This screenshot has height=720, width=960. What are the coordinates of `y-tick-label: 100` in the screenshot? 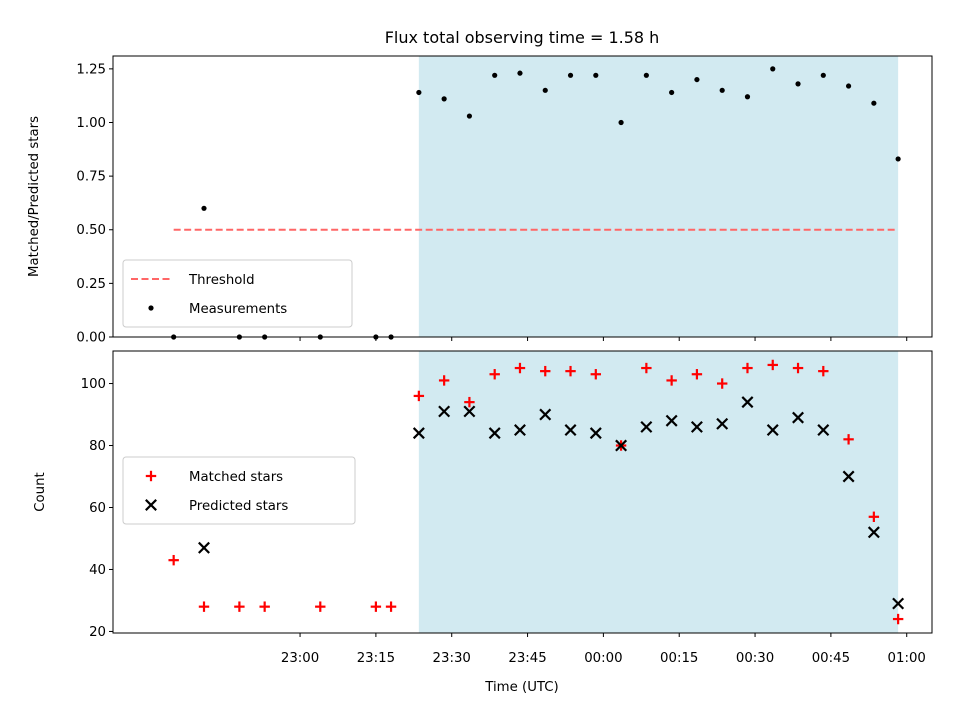 It's located at (93, 384).